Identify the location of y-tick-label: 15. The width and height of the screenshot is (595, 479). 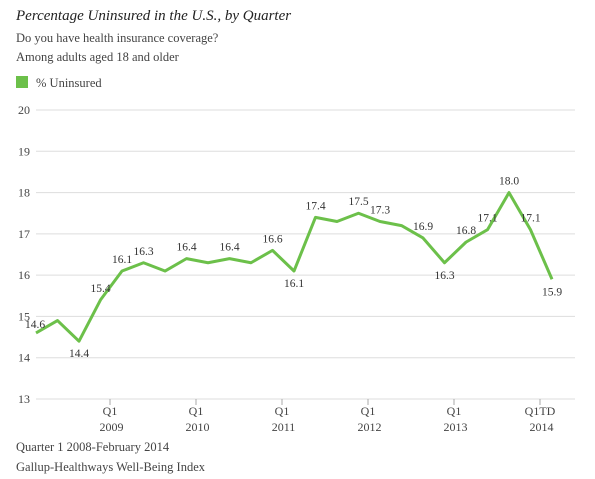
(24, 316).